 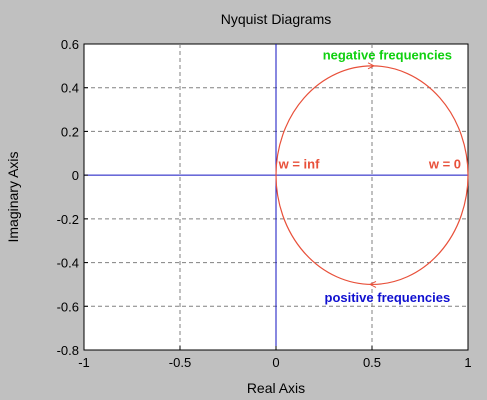 What do you see at coordinates (84, 362) in the screenshot?
I see `x-tick-label: -1` at bounding box center [84, 362].